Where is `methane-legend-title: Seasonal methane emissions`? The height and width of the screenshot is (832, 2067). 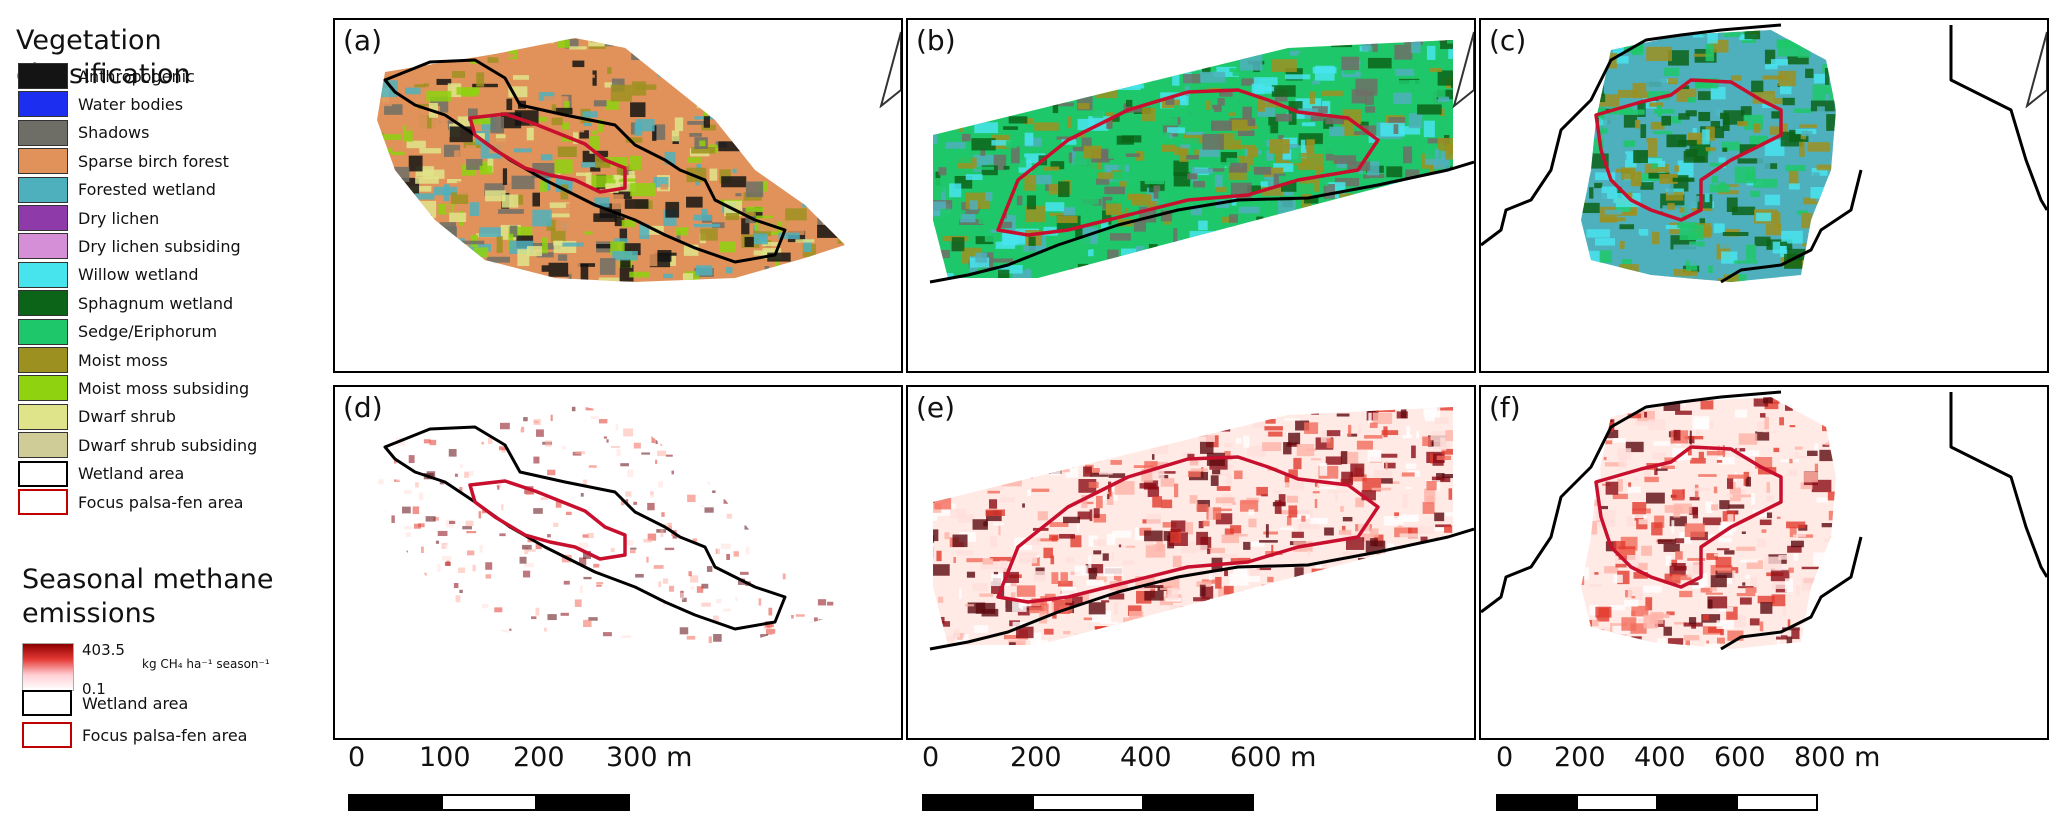
methane-legend-title: Seasonal methane emissions is located at coordinates (148, 597).